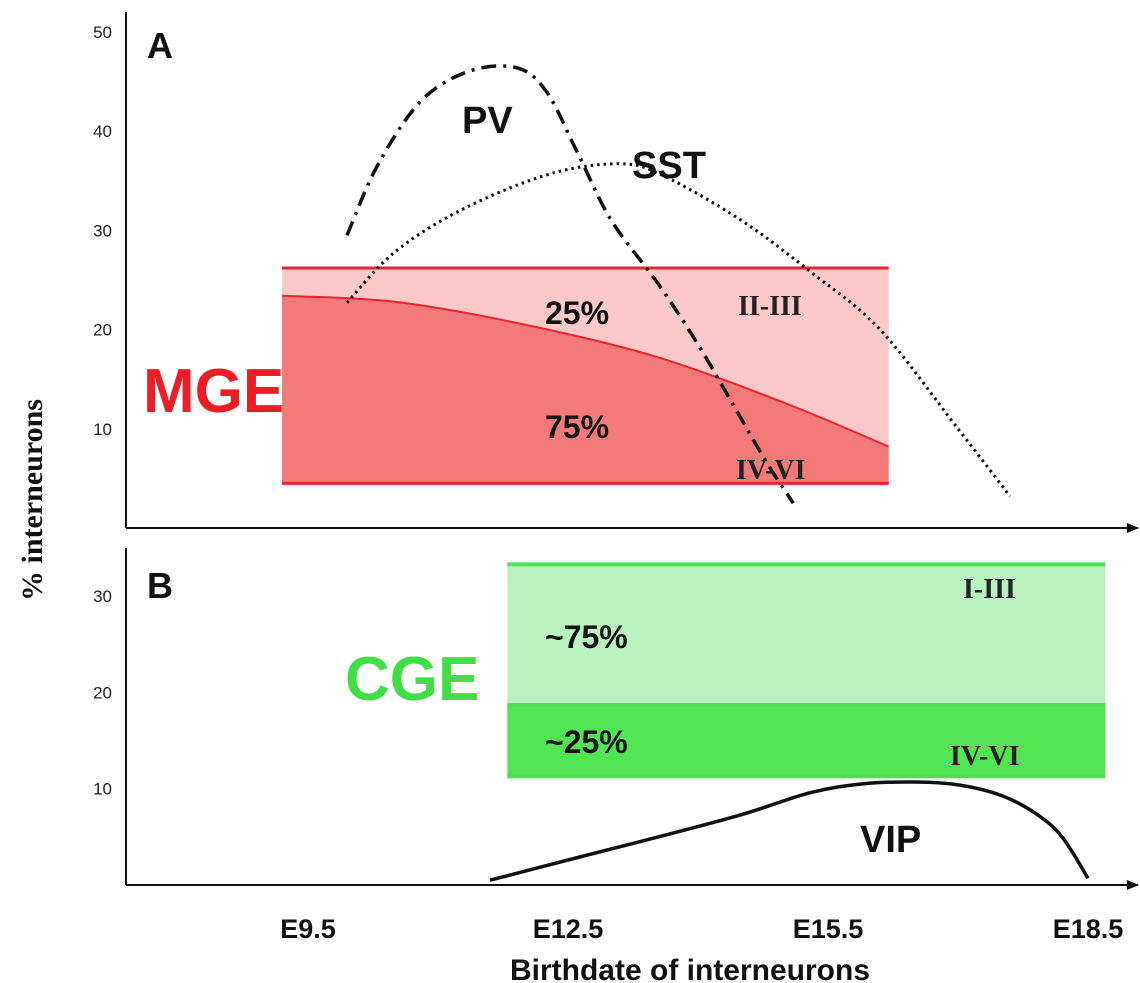 The image size is (1140, 983). I want to click on x-tick-label: E18.5, so click(1088, 929).